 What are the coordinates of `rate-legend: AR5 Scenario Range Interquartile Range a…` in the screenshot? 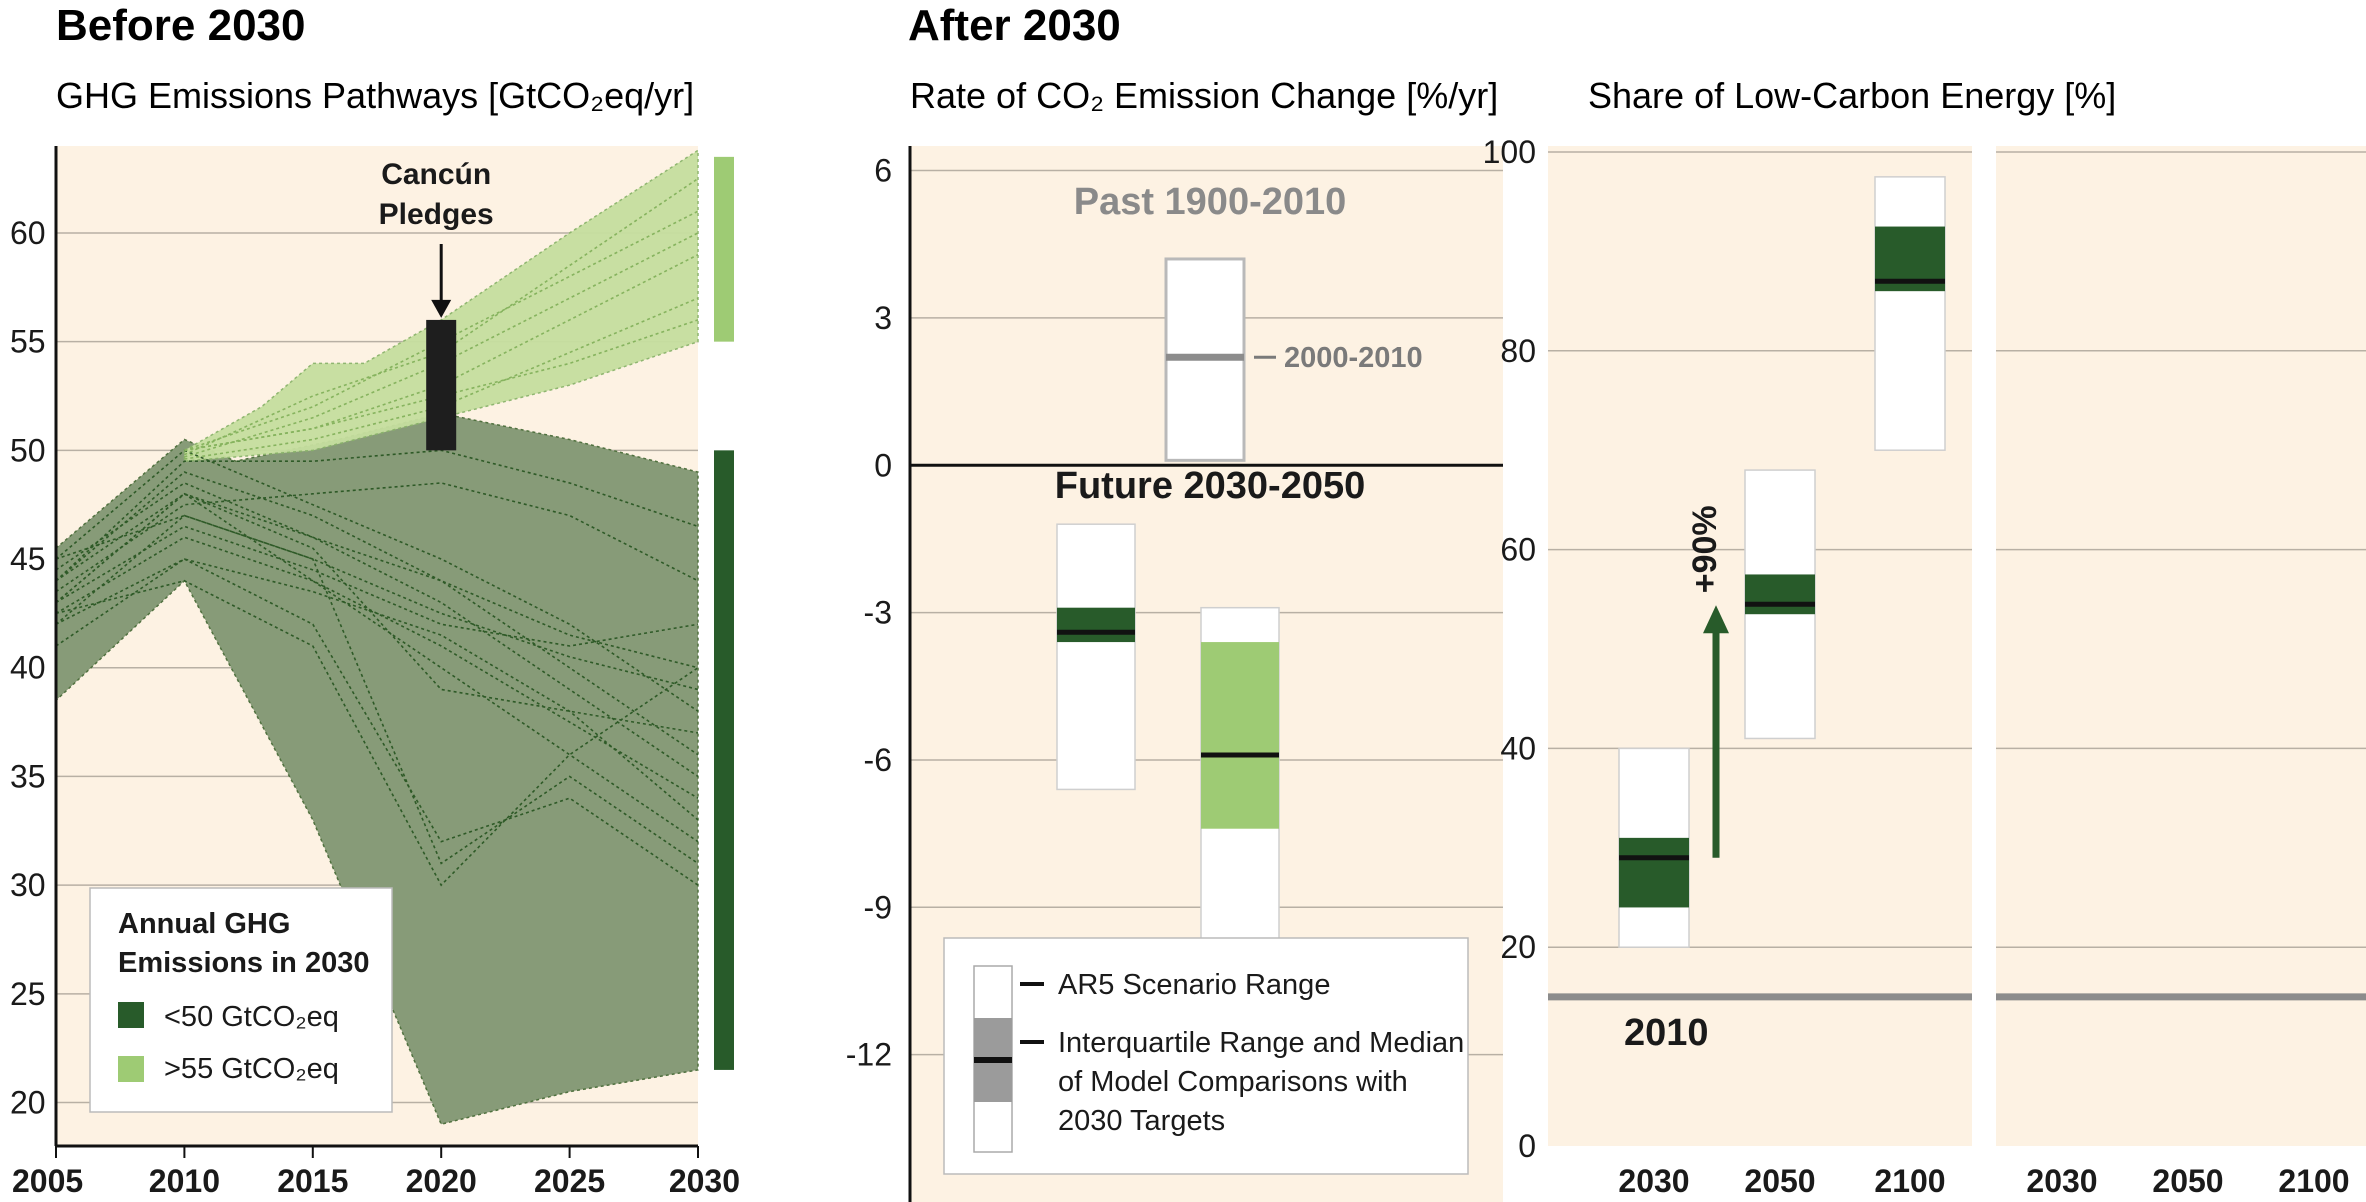 It's located at (1206, 1056).